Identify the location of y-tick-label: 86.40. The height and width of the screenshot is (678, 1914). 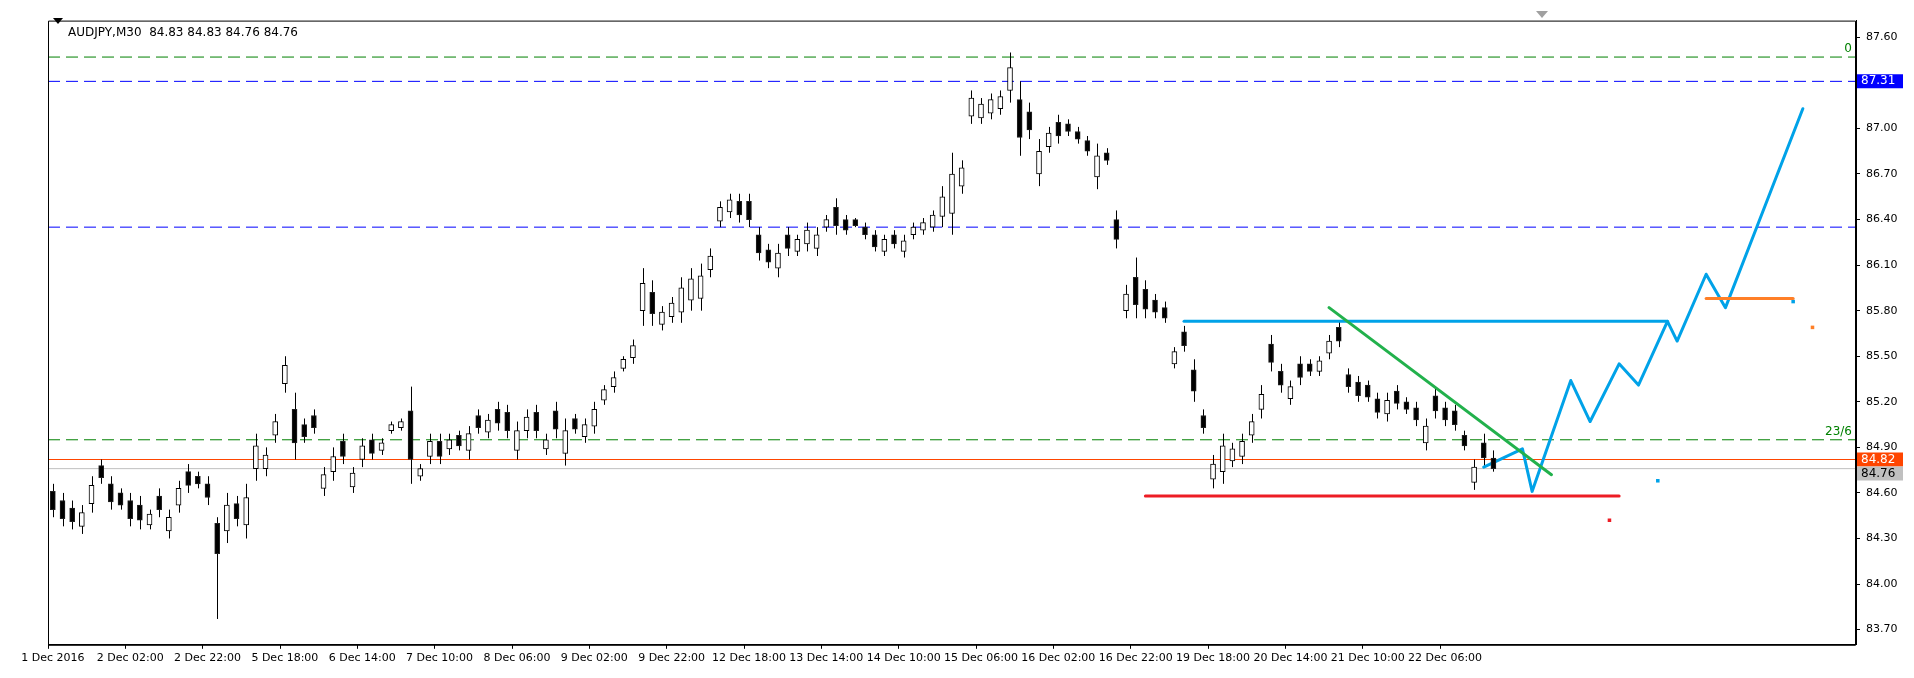
(1882, 219).